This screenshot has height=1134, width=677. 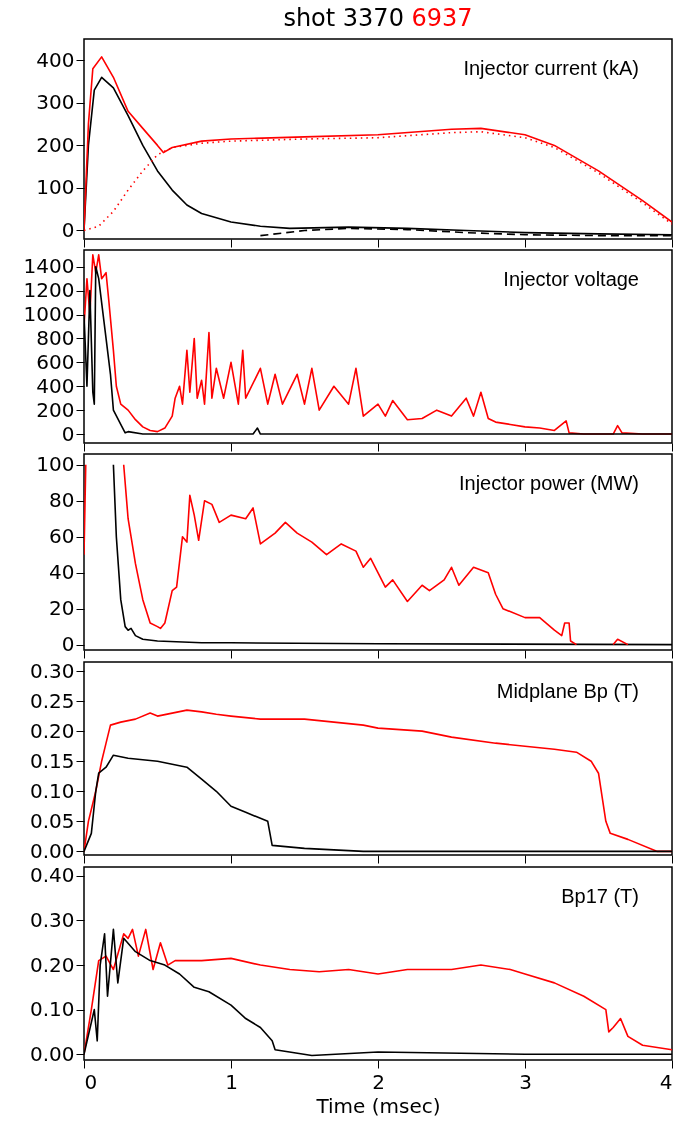 What do you see at coordinates (551, 68) in the screenshot?
I see `y-axis-title: Injector current (kA)` at bounding box center [551, 68].